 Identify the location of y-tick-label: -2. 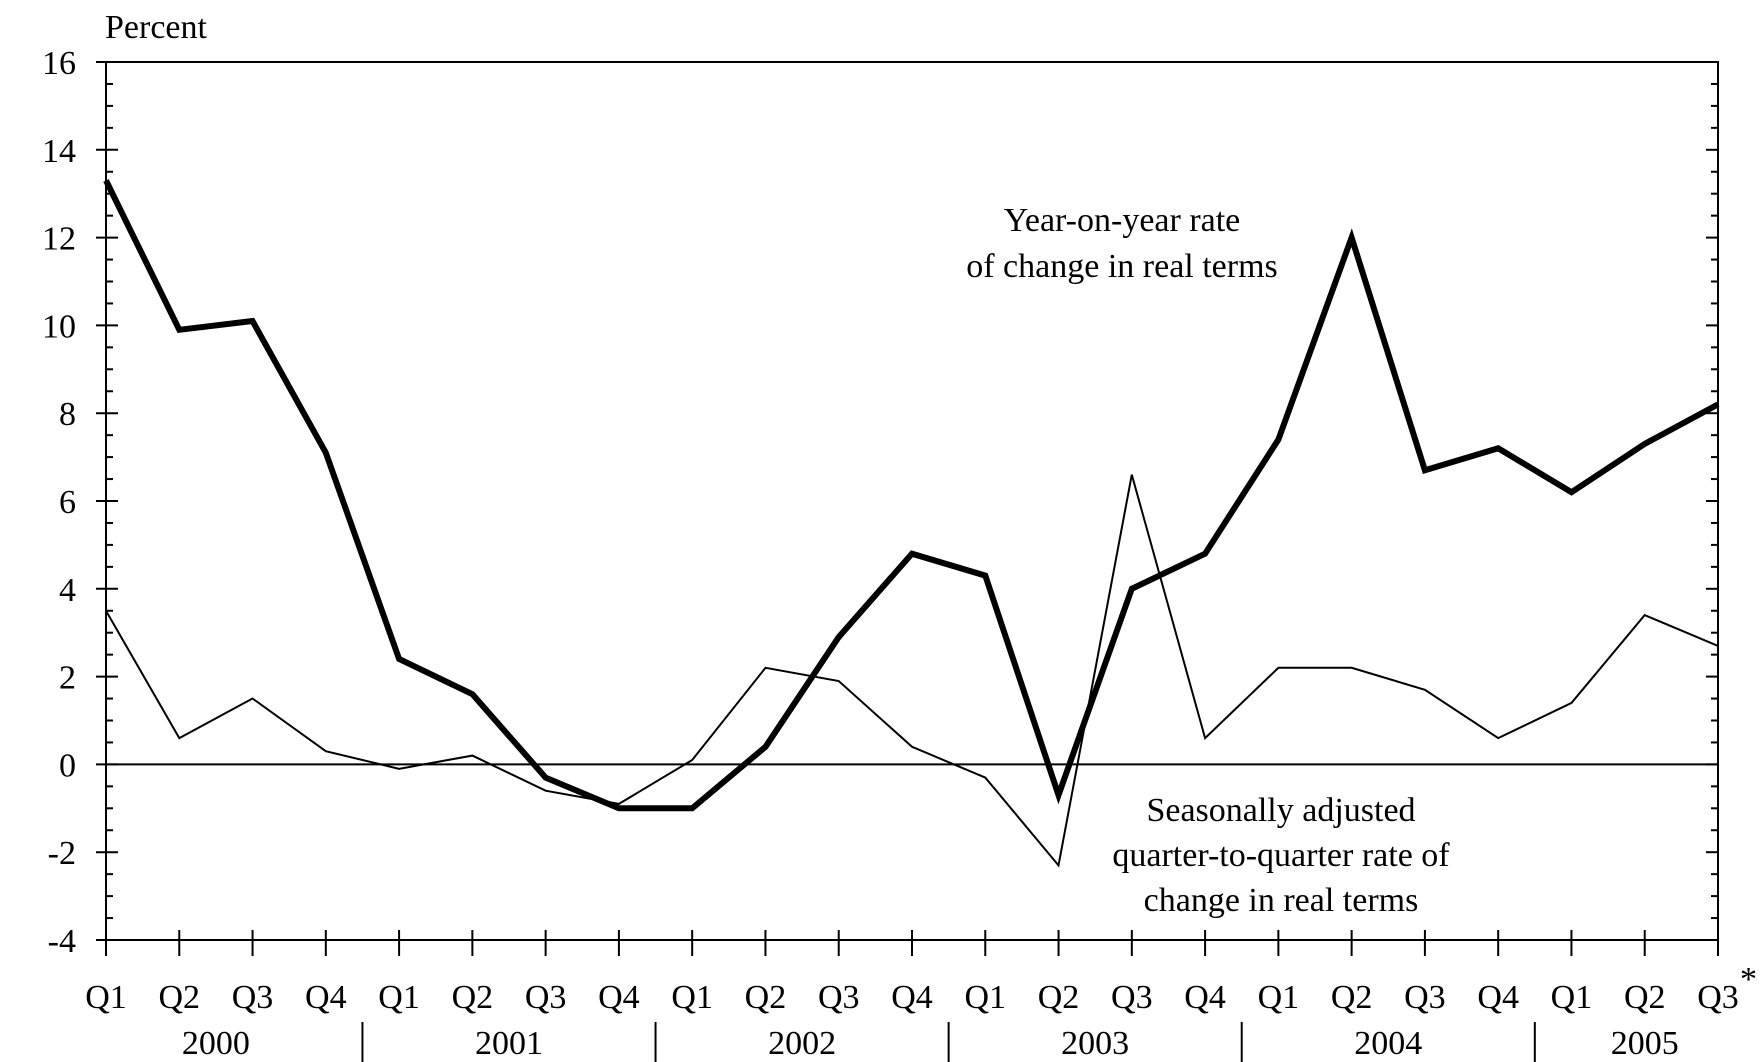
(62, 853).